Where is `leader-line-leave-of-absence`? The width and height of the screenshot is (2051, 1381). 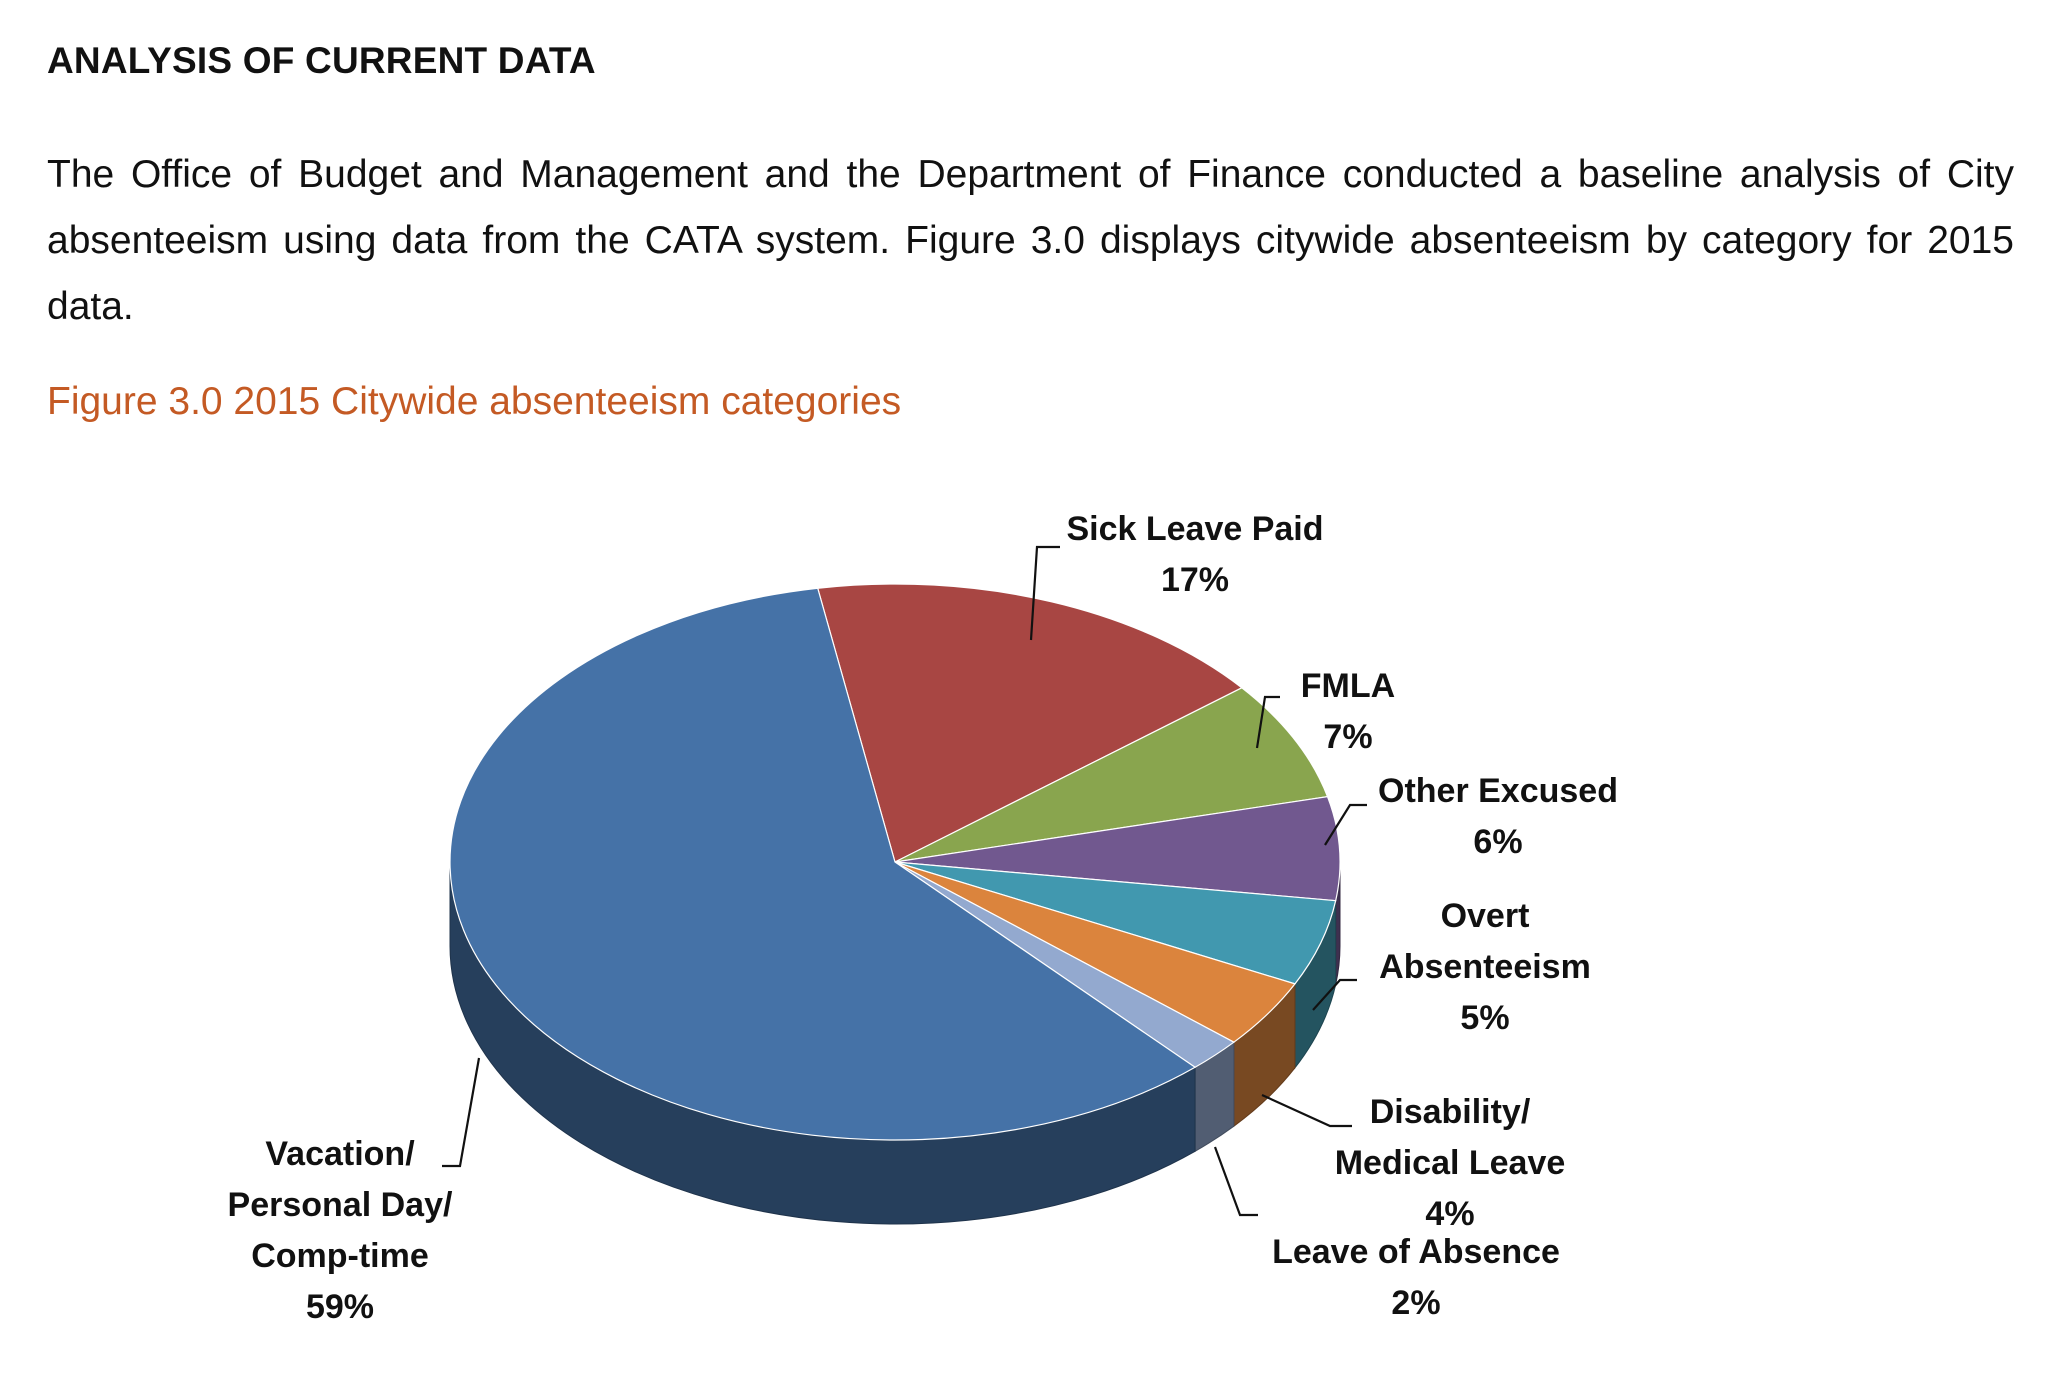
leader-line-leave-of-absence is located at coordinates (1235, 1181).